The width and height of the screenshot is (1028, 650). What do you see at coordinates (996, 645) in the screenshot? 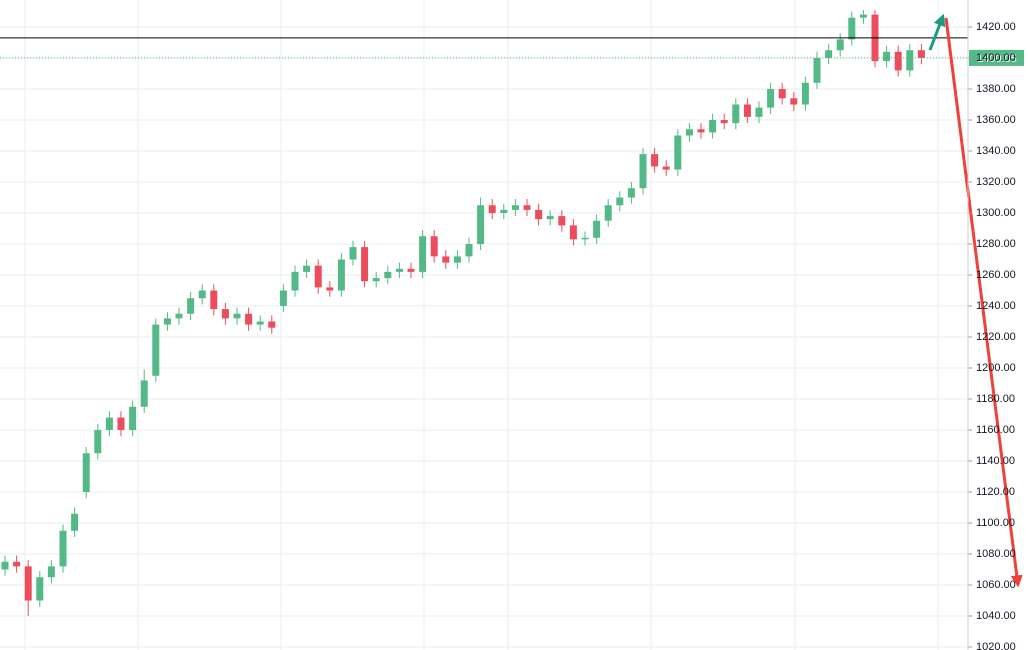
I see `y-tick-label: 1020.00` at bounding box center [996, 645].